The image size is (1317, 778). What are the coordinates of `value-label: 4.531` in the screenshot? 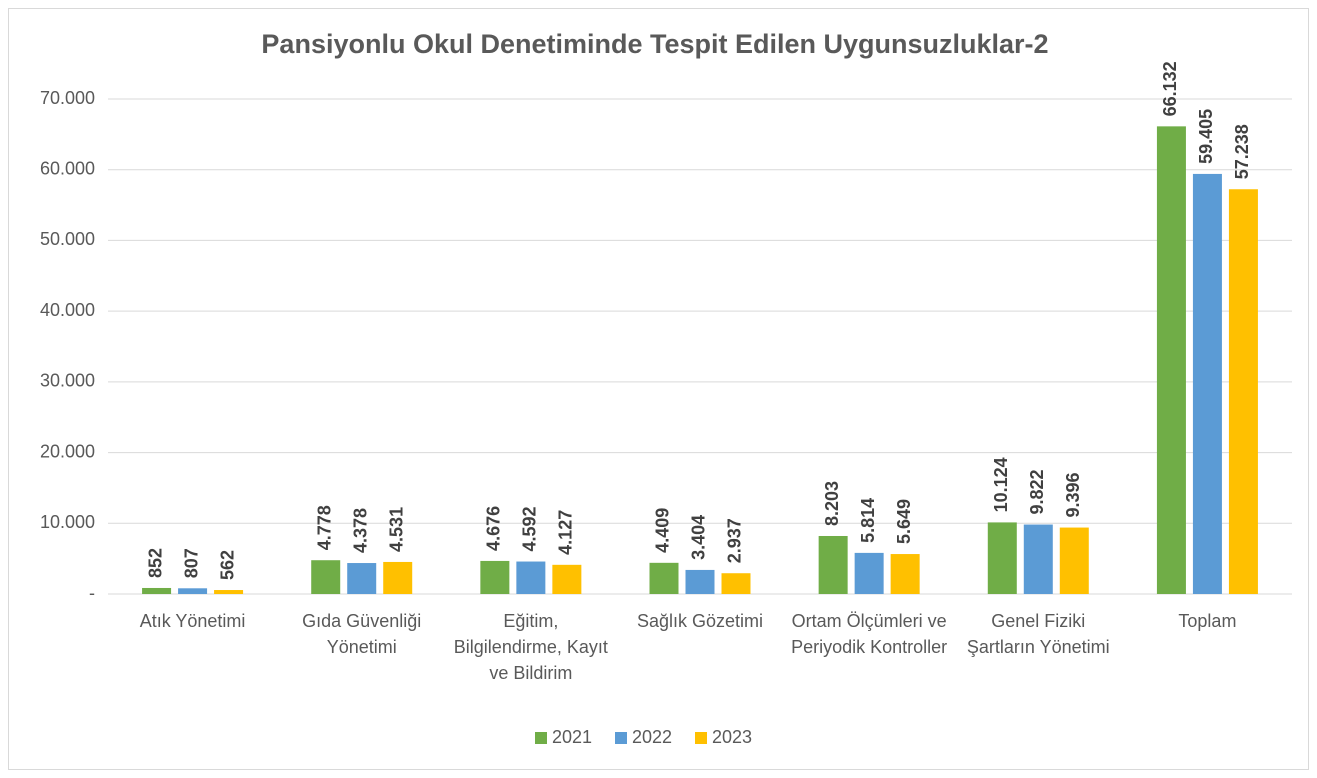 It's located at (396, 529).